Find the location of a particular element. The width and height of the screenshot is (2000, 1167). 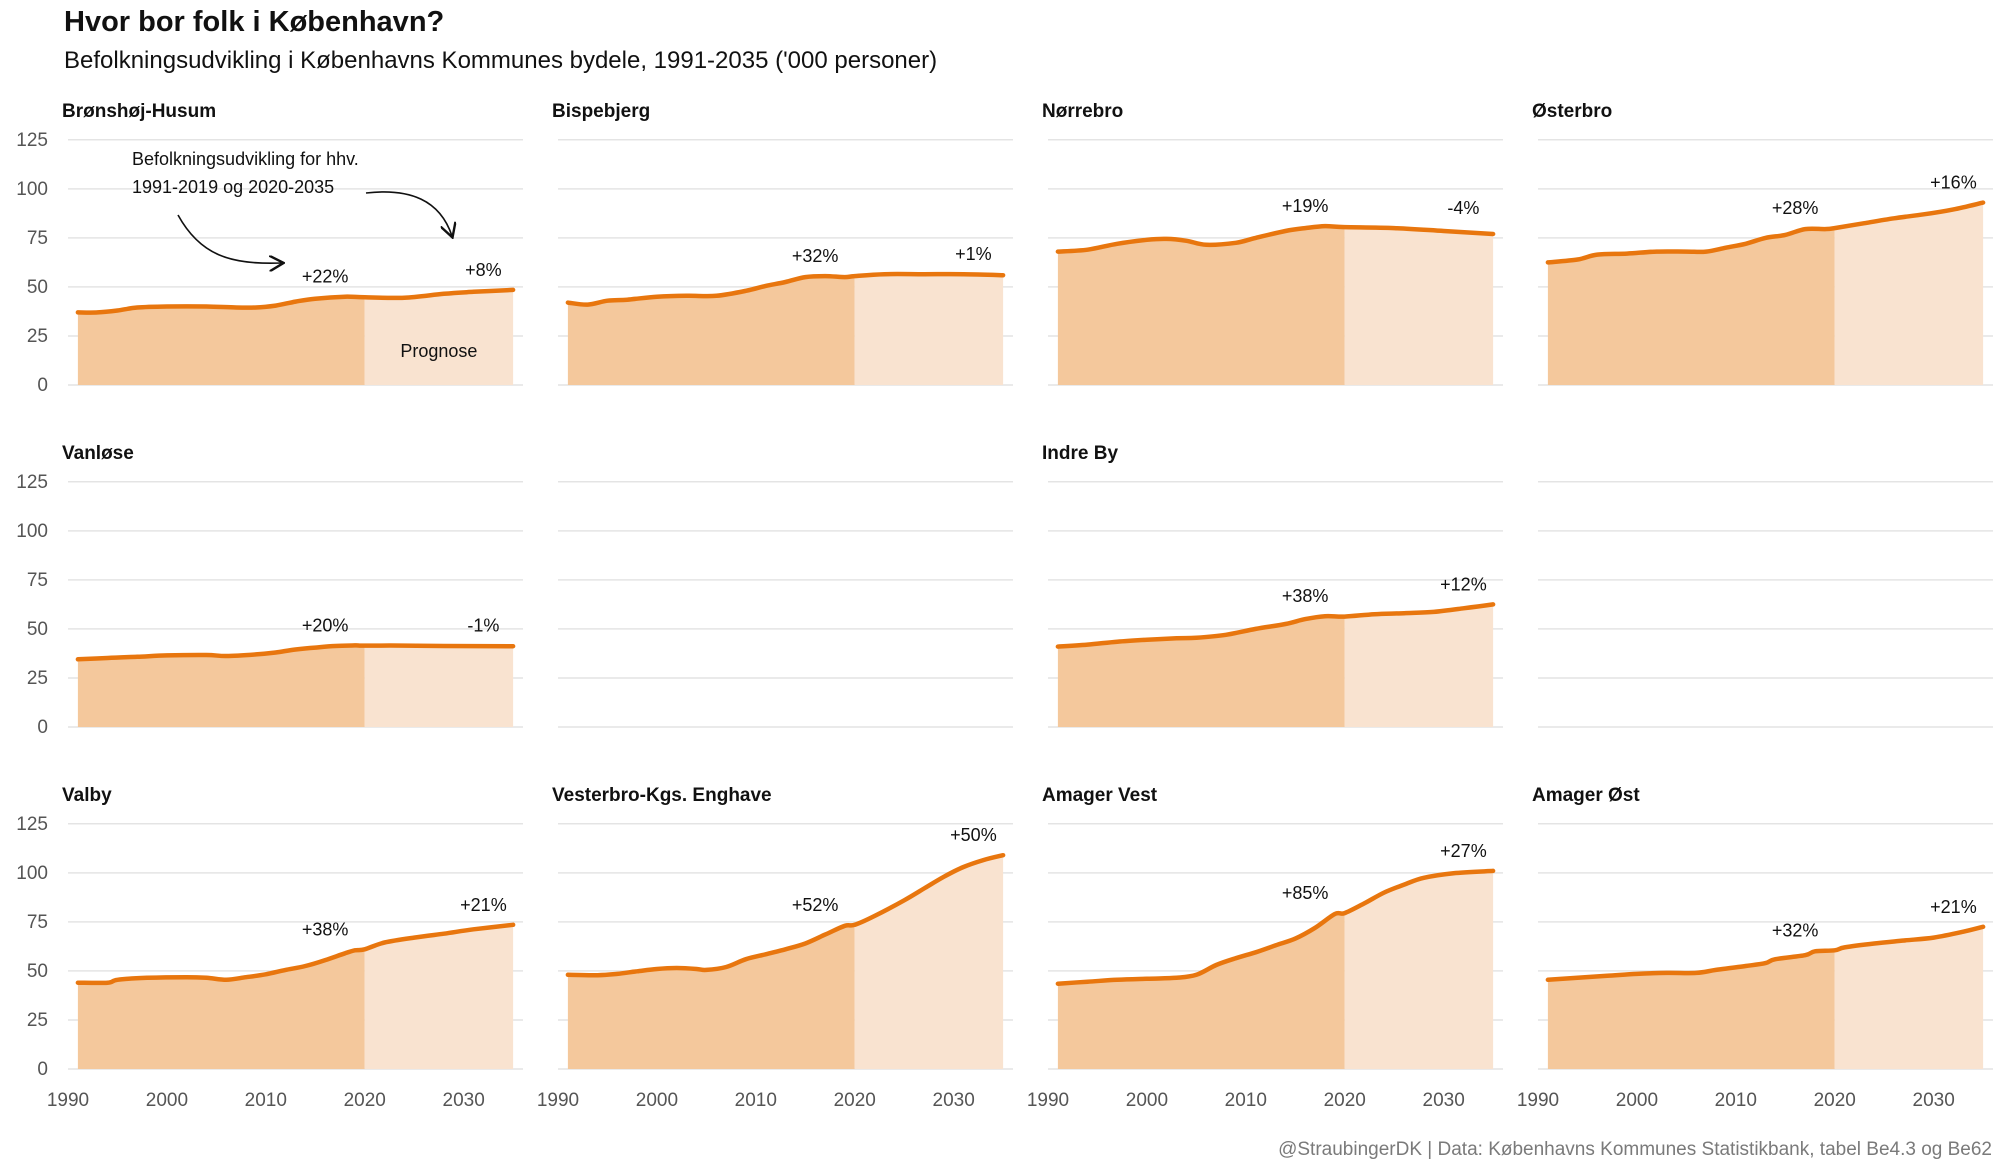

change-label-1991-2019: +22% is located at coordinates (325, 277).